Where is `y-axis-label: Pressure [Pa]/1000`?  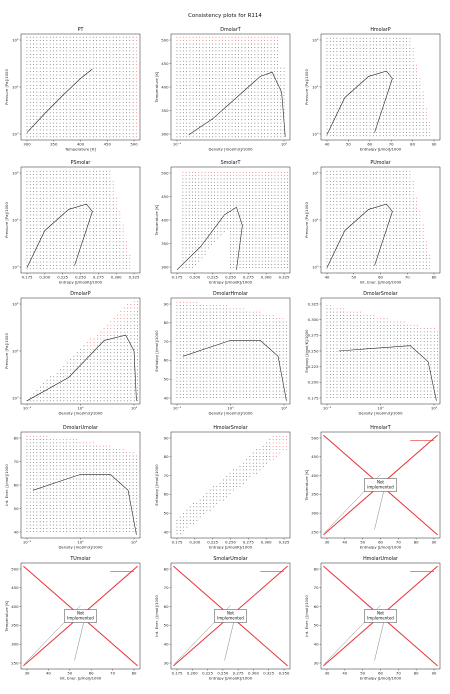 y-axis-label: Pressure [Pa]/1000 is located at coordinates (306, 87).